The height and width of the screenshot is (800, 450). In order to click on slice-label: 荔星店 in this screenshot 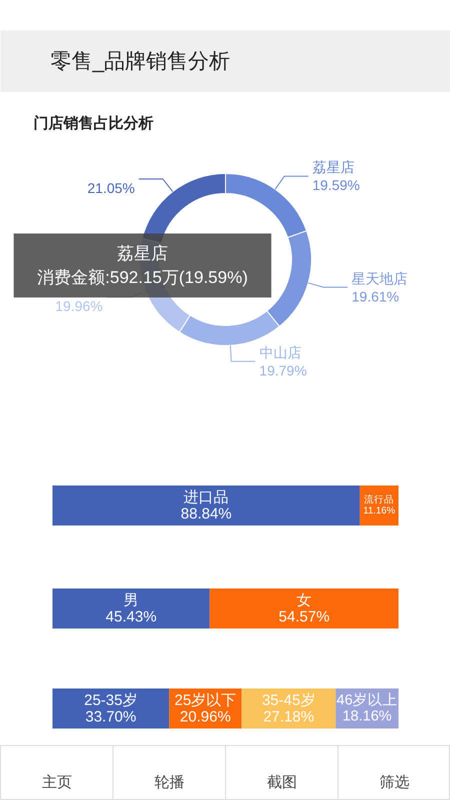, I will do `click(333, 167)`.